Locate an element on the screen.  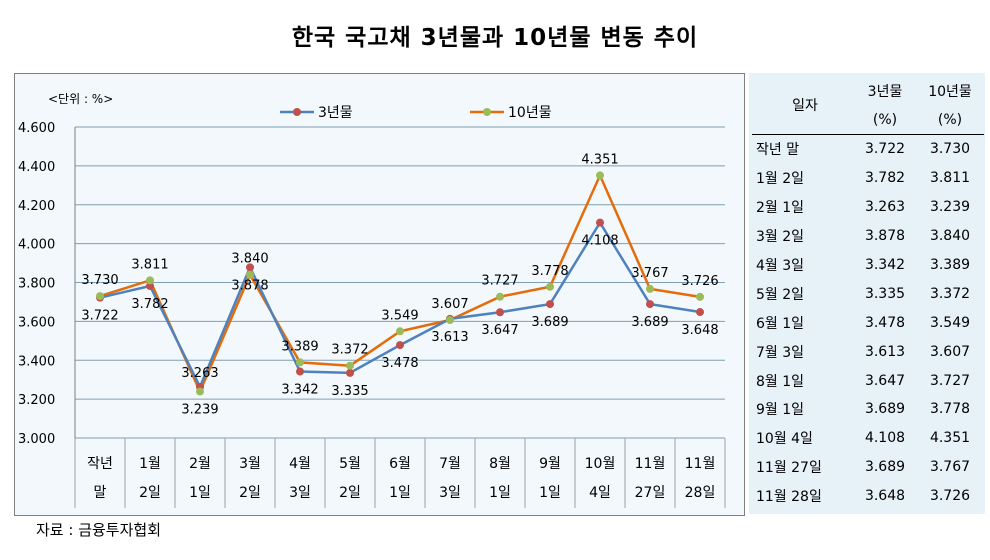
table-row: 1월 2일 3.782 3.811 is located at coordinates (868, 178).